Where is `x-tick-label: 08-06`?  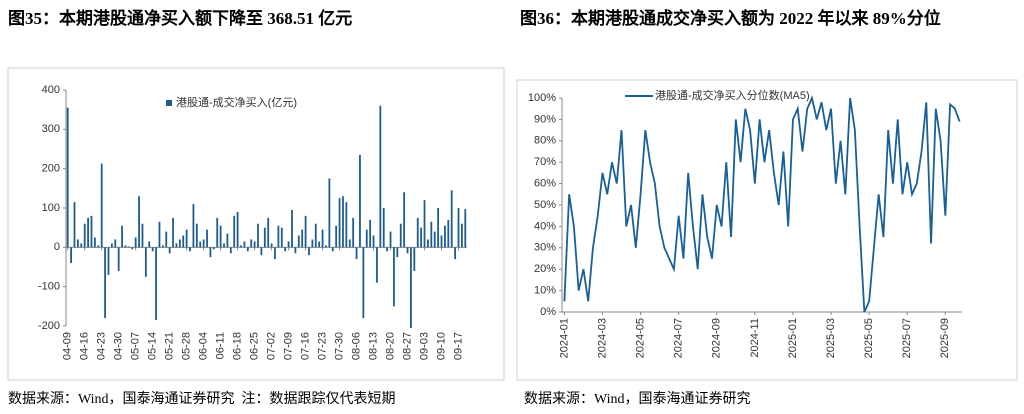
x-tick-label: 08-06 is located at coordinates (356, 346).